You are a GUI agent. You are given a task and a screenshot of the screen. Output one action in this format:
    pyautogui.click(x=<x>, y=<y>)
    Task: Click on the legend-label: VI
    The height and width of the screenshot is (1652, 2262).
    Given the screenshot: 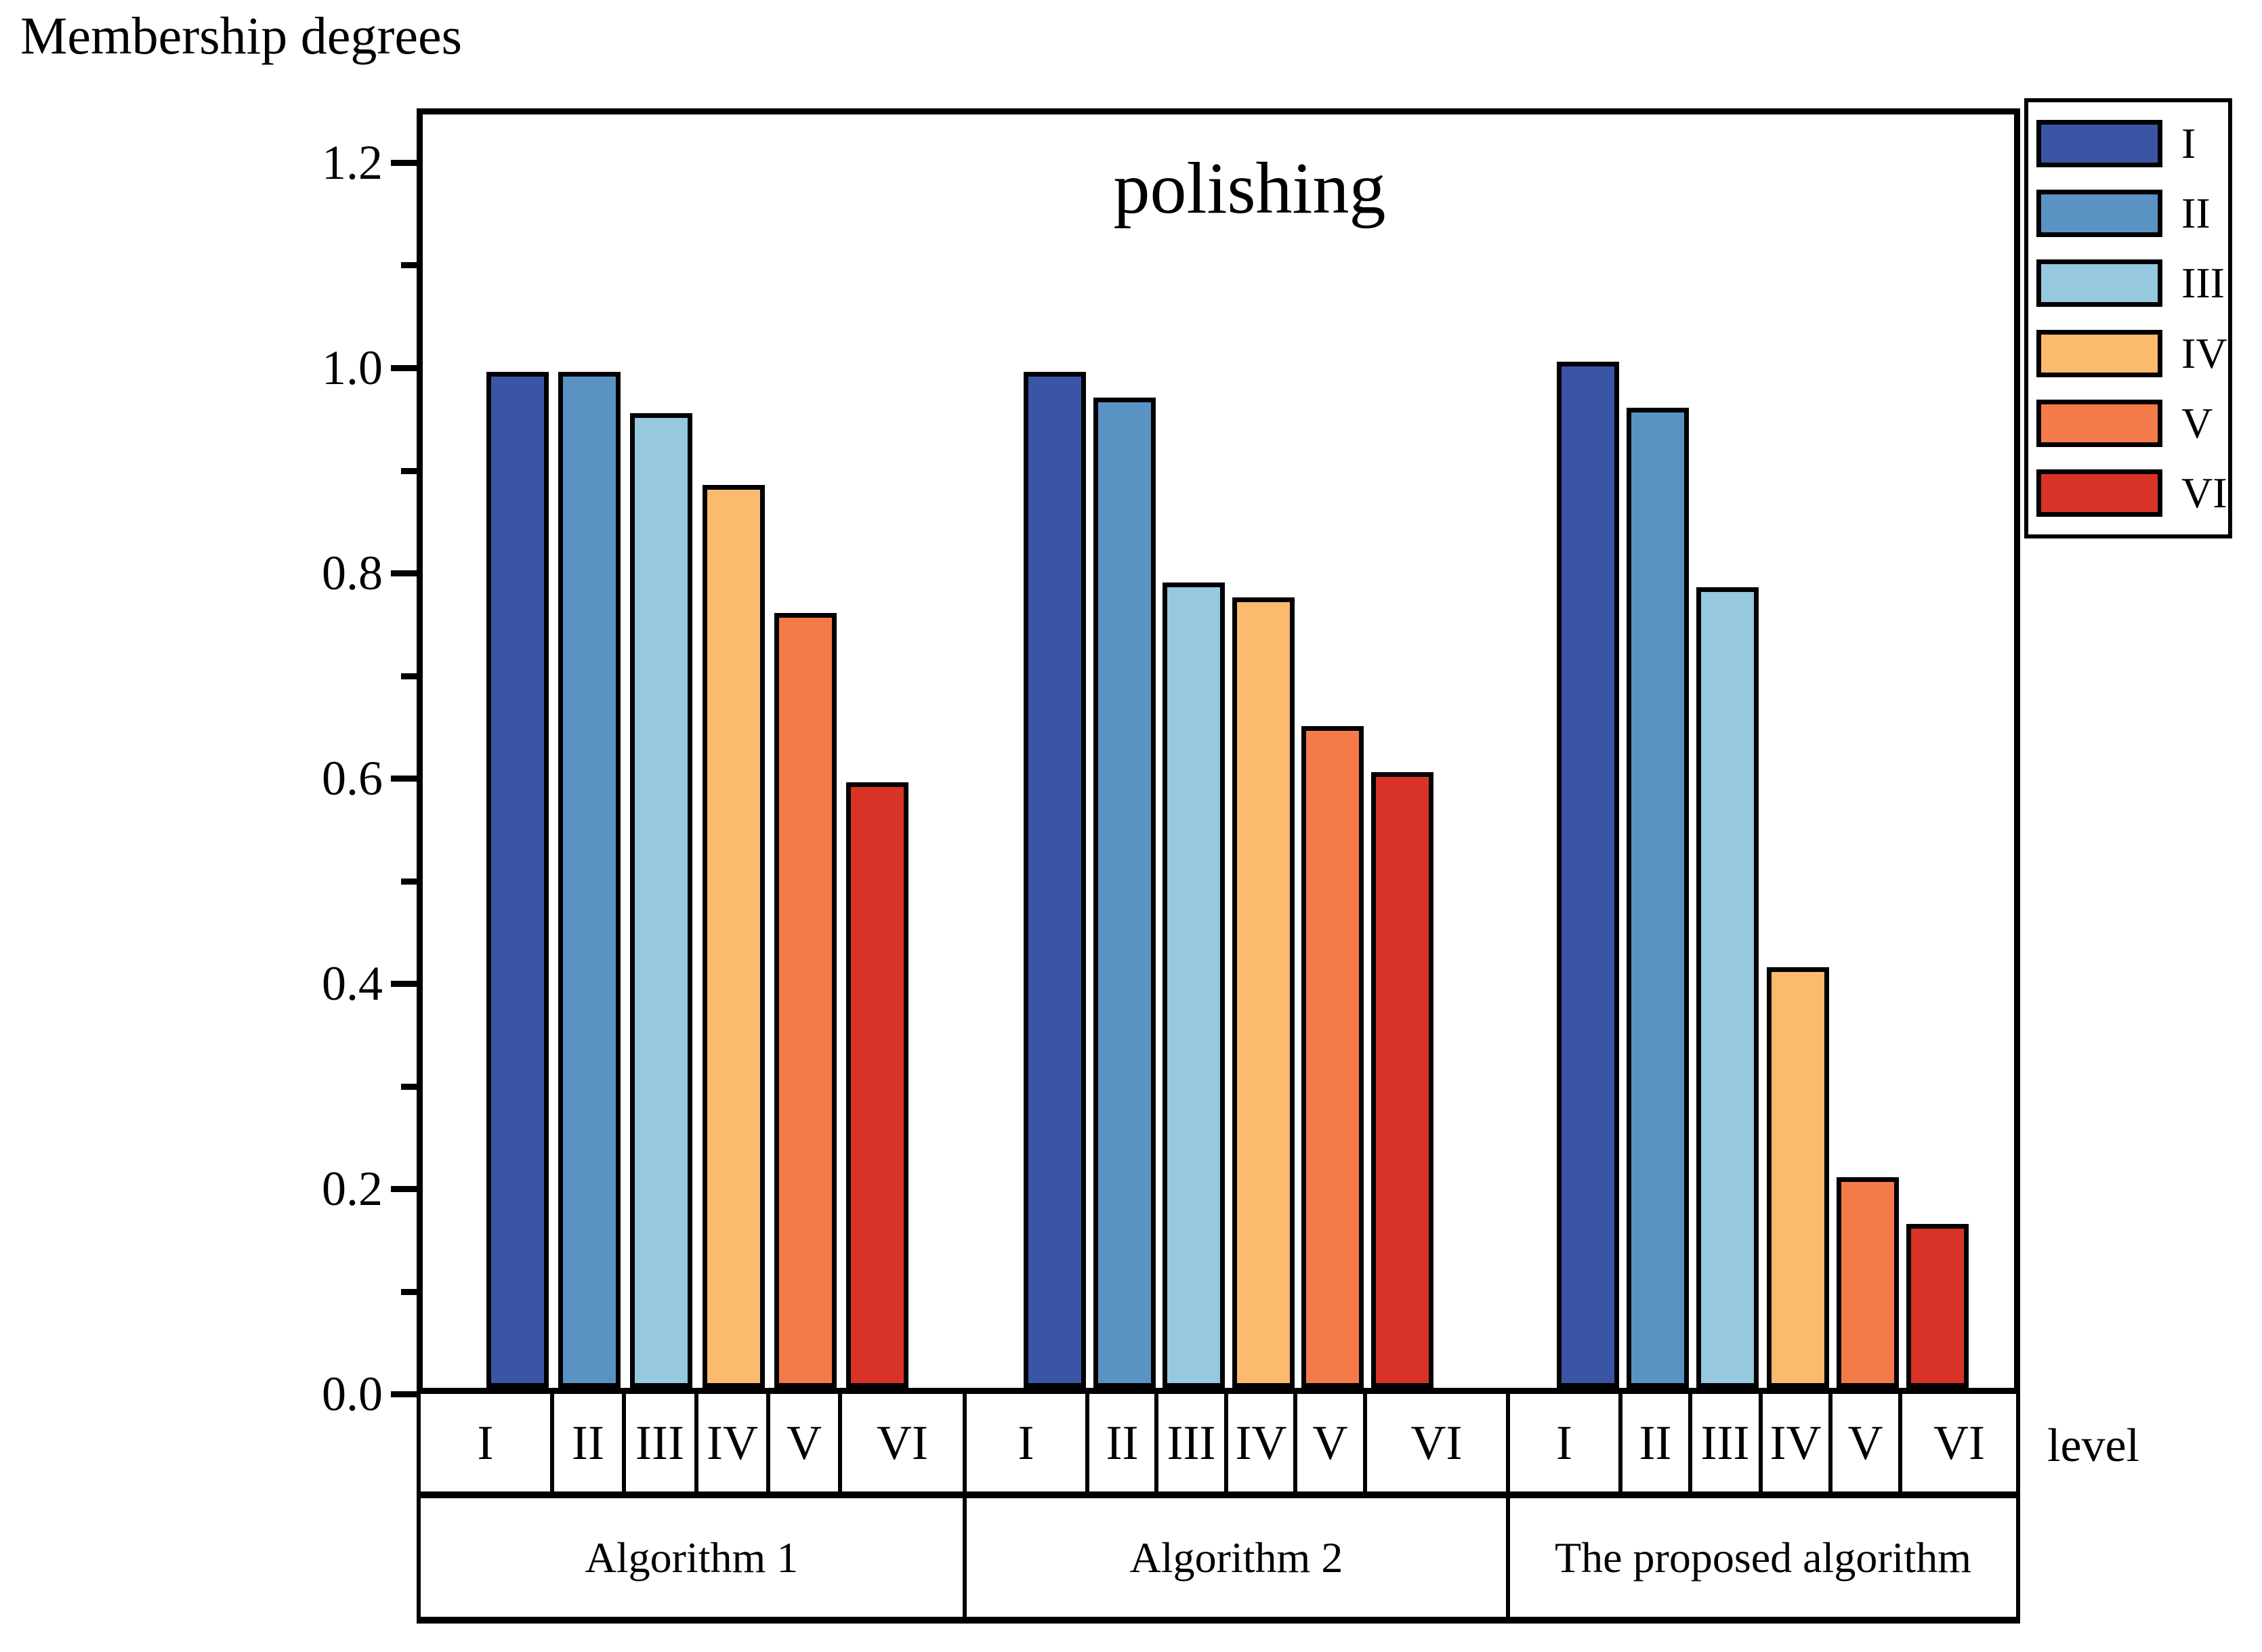 What is the action you would take?
    pyautogui.click(x=2204, y=492)
    